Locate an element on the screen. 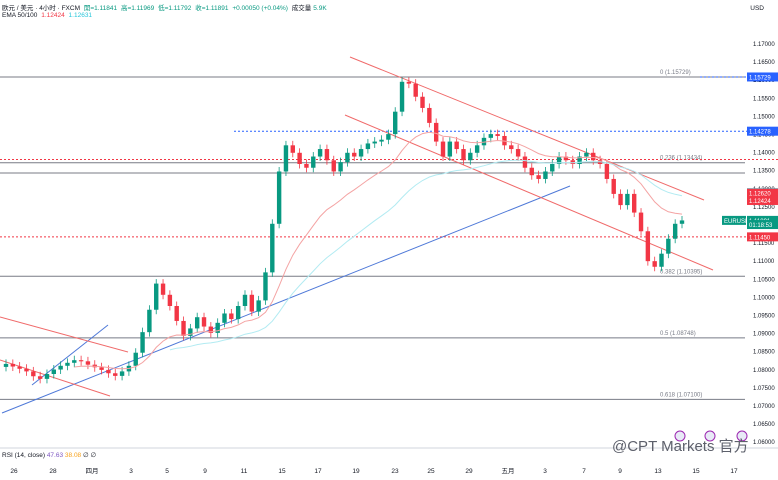 Image resolution: width=778 pixels, height=480 pixels. y-tick-label: 1.06000 is located at coordinates (764, 443).